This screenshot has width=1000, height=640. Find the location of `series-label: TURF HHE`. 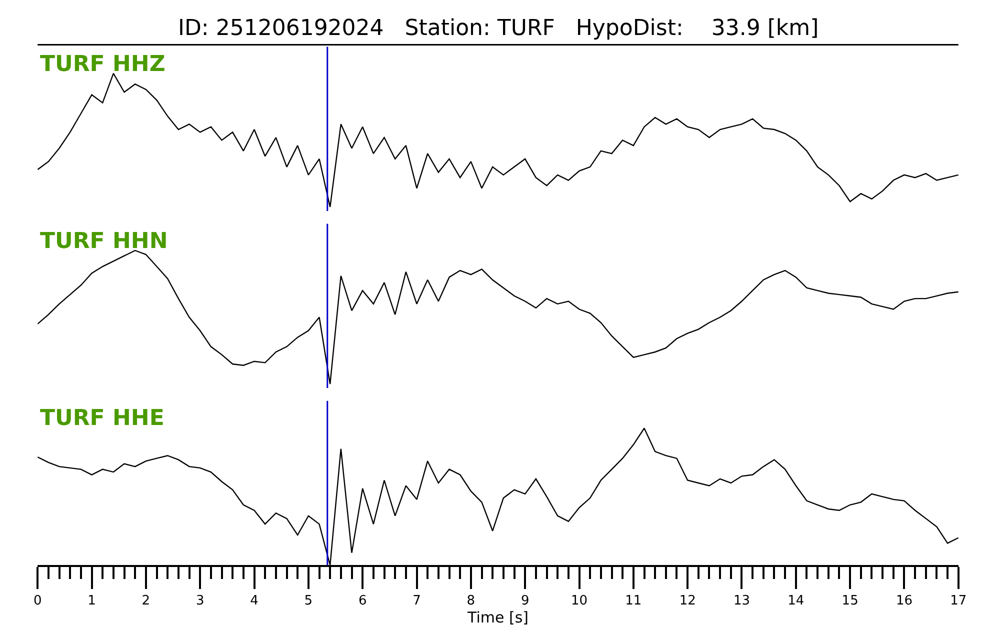

series-label: TURF HHE is located at coordinates (102, 418).